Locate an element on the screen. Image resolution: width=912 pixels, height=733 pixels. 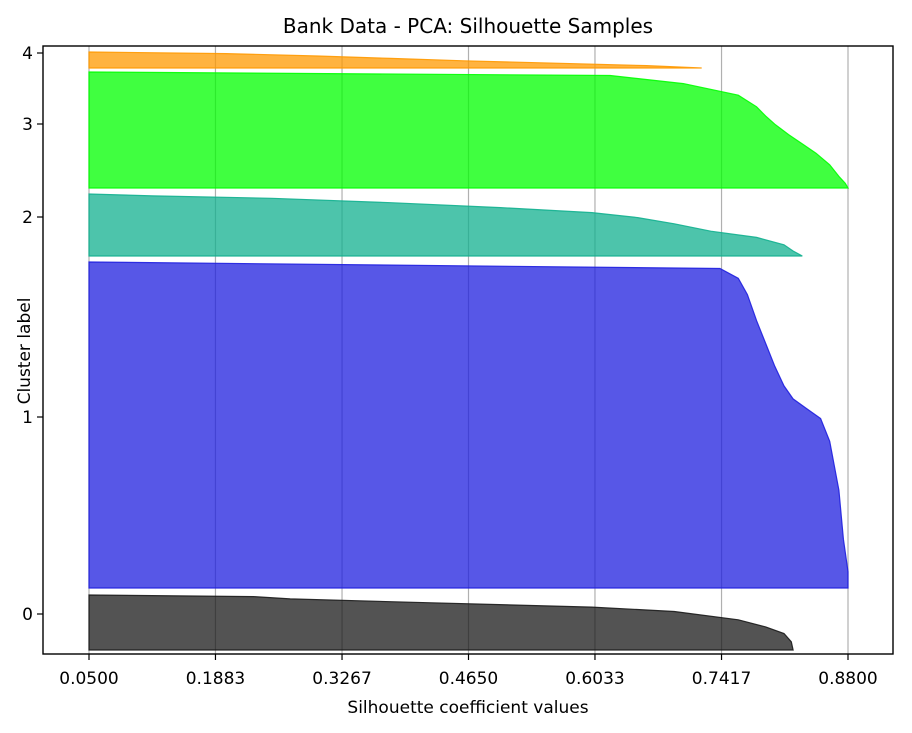
y-axis-ticks: 0 1 2 3 4 is located at coordinates (32, 334).